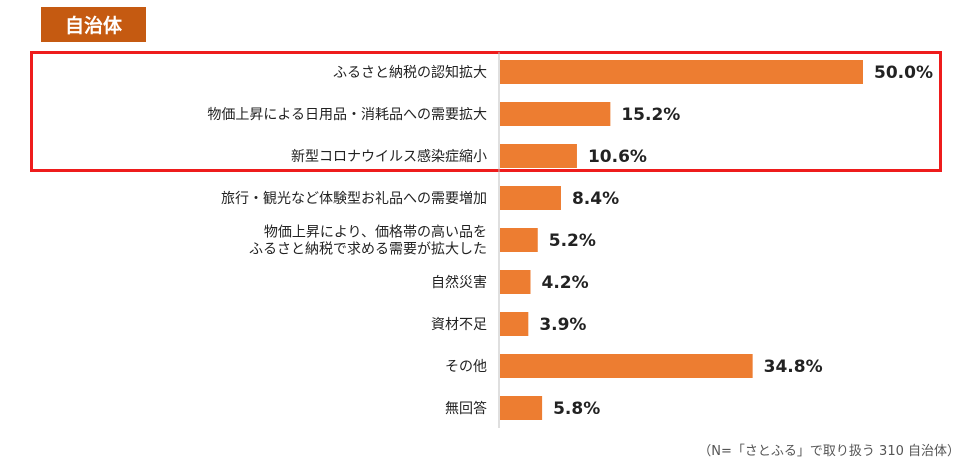 The width and height of the screenshot is (978, 467). What do you see at coordinates (617, 157) in the screenshot?
I see `value-label: 10.6%` at bounding box center [617, 157].